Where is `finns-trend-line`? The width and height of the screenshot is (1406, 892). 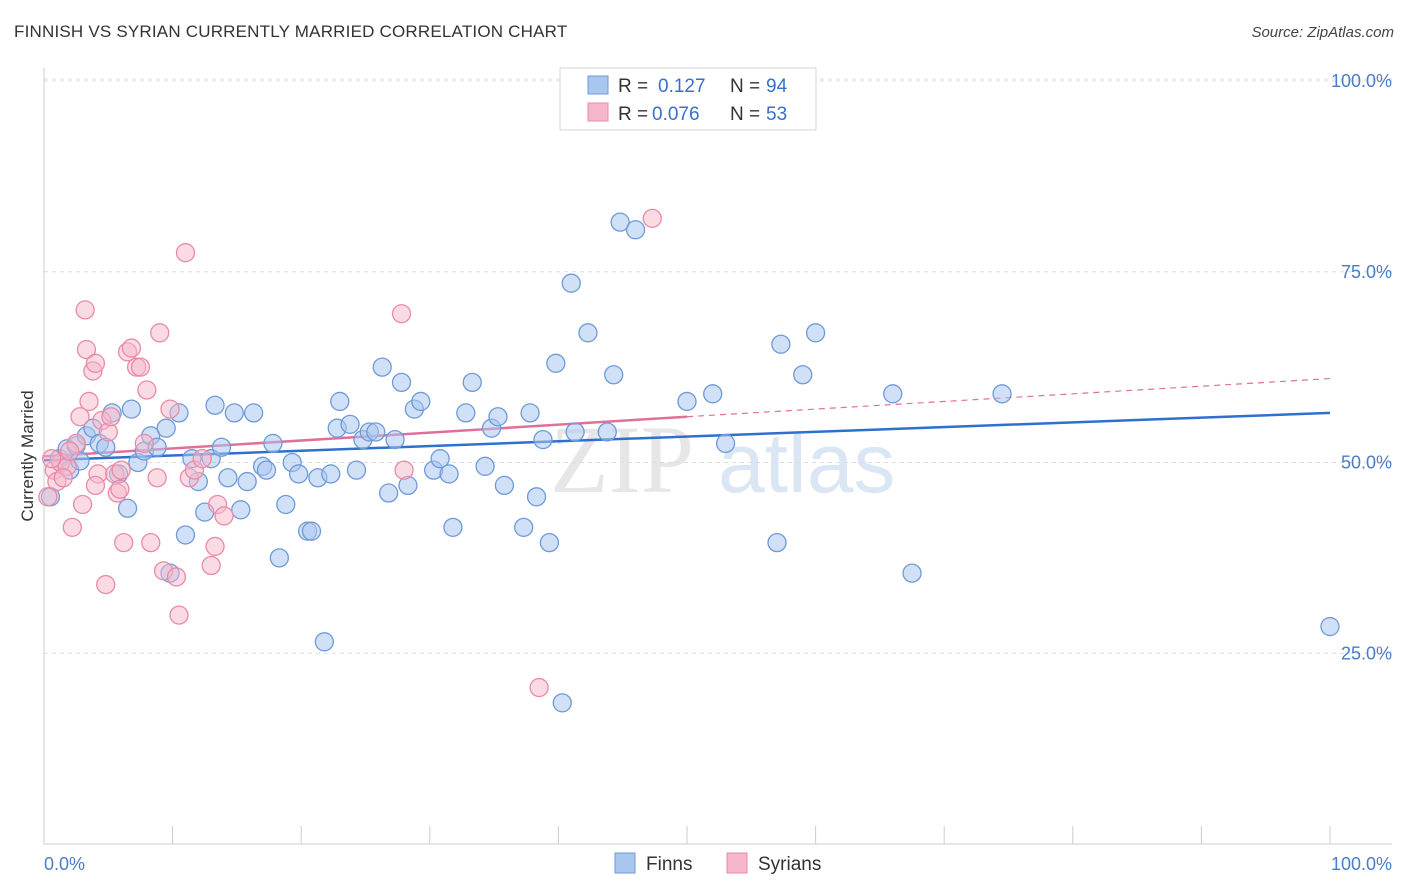 finns-trend-line is located at coordinates (687, 436).